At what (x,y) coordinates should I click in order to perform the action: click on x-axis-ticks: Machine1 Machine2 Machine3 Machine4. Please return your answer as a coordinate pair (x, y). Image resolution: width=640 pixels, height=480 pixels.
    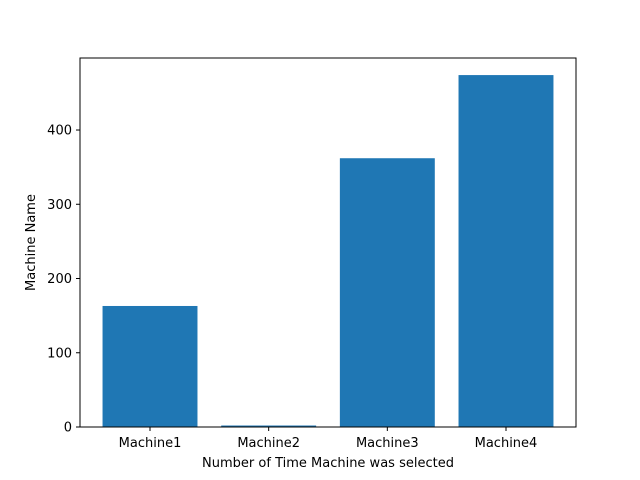
    Looking at the image, I should click on (328, 439).